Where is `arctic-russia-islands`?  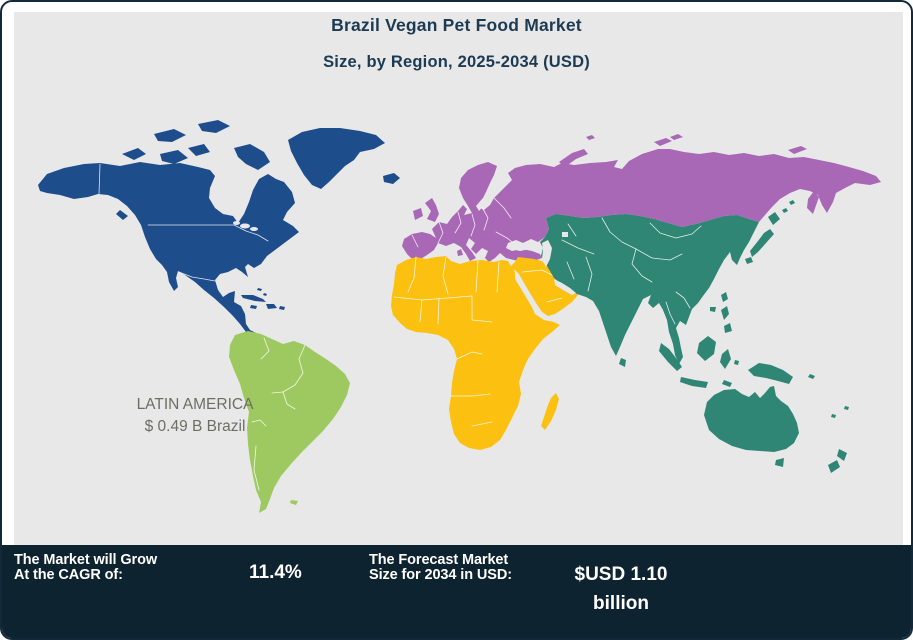 arctic-russia-islands is located at coordinates (696, 144).